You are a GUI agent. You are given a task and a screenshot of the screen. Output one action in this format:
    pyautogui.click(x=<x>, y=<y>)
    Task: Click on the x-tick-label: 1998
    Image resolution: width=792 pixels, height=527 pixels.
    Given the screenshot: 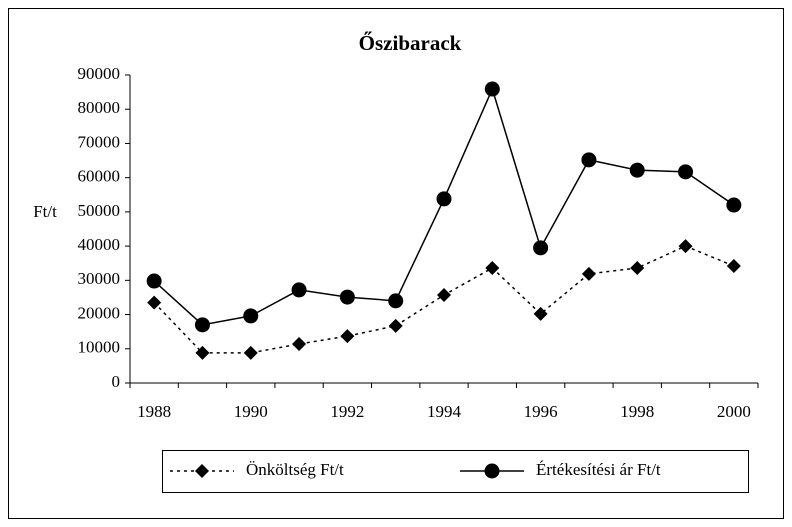 What is the action you would take?
    pyautogui.click(x=637, y=411)
    